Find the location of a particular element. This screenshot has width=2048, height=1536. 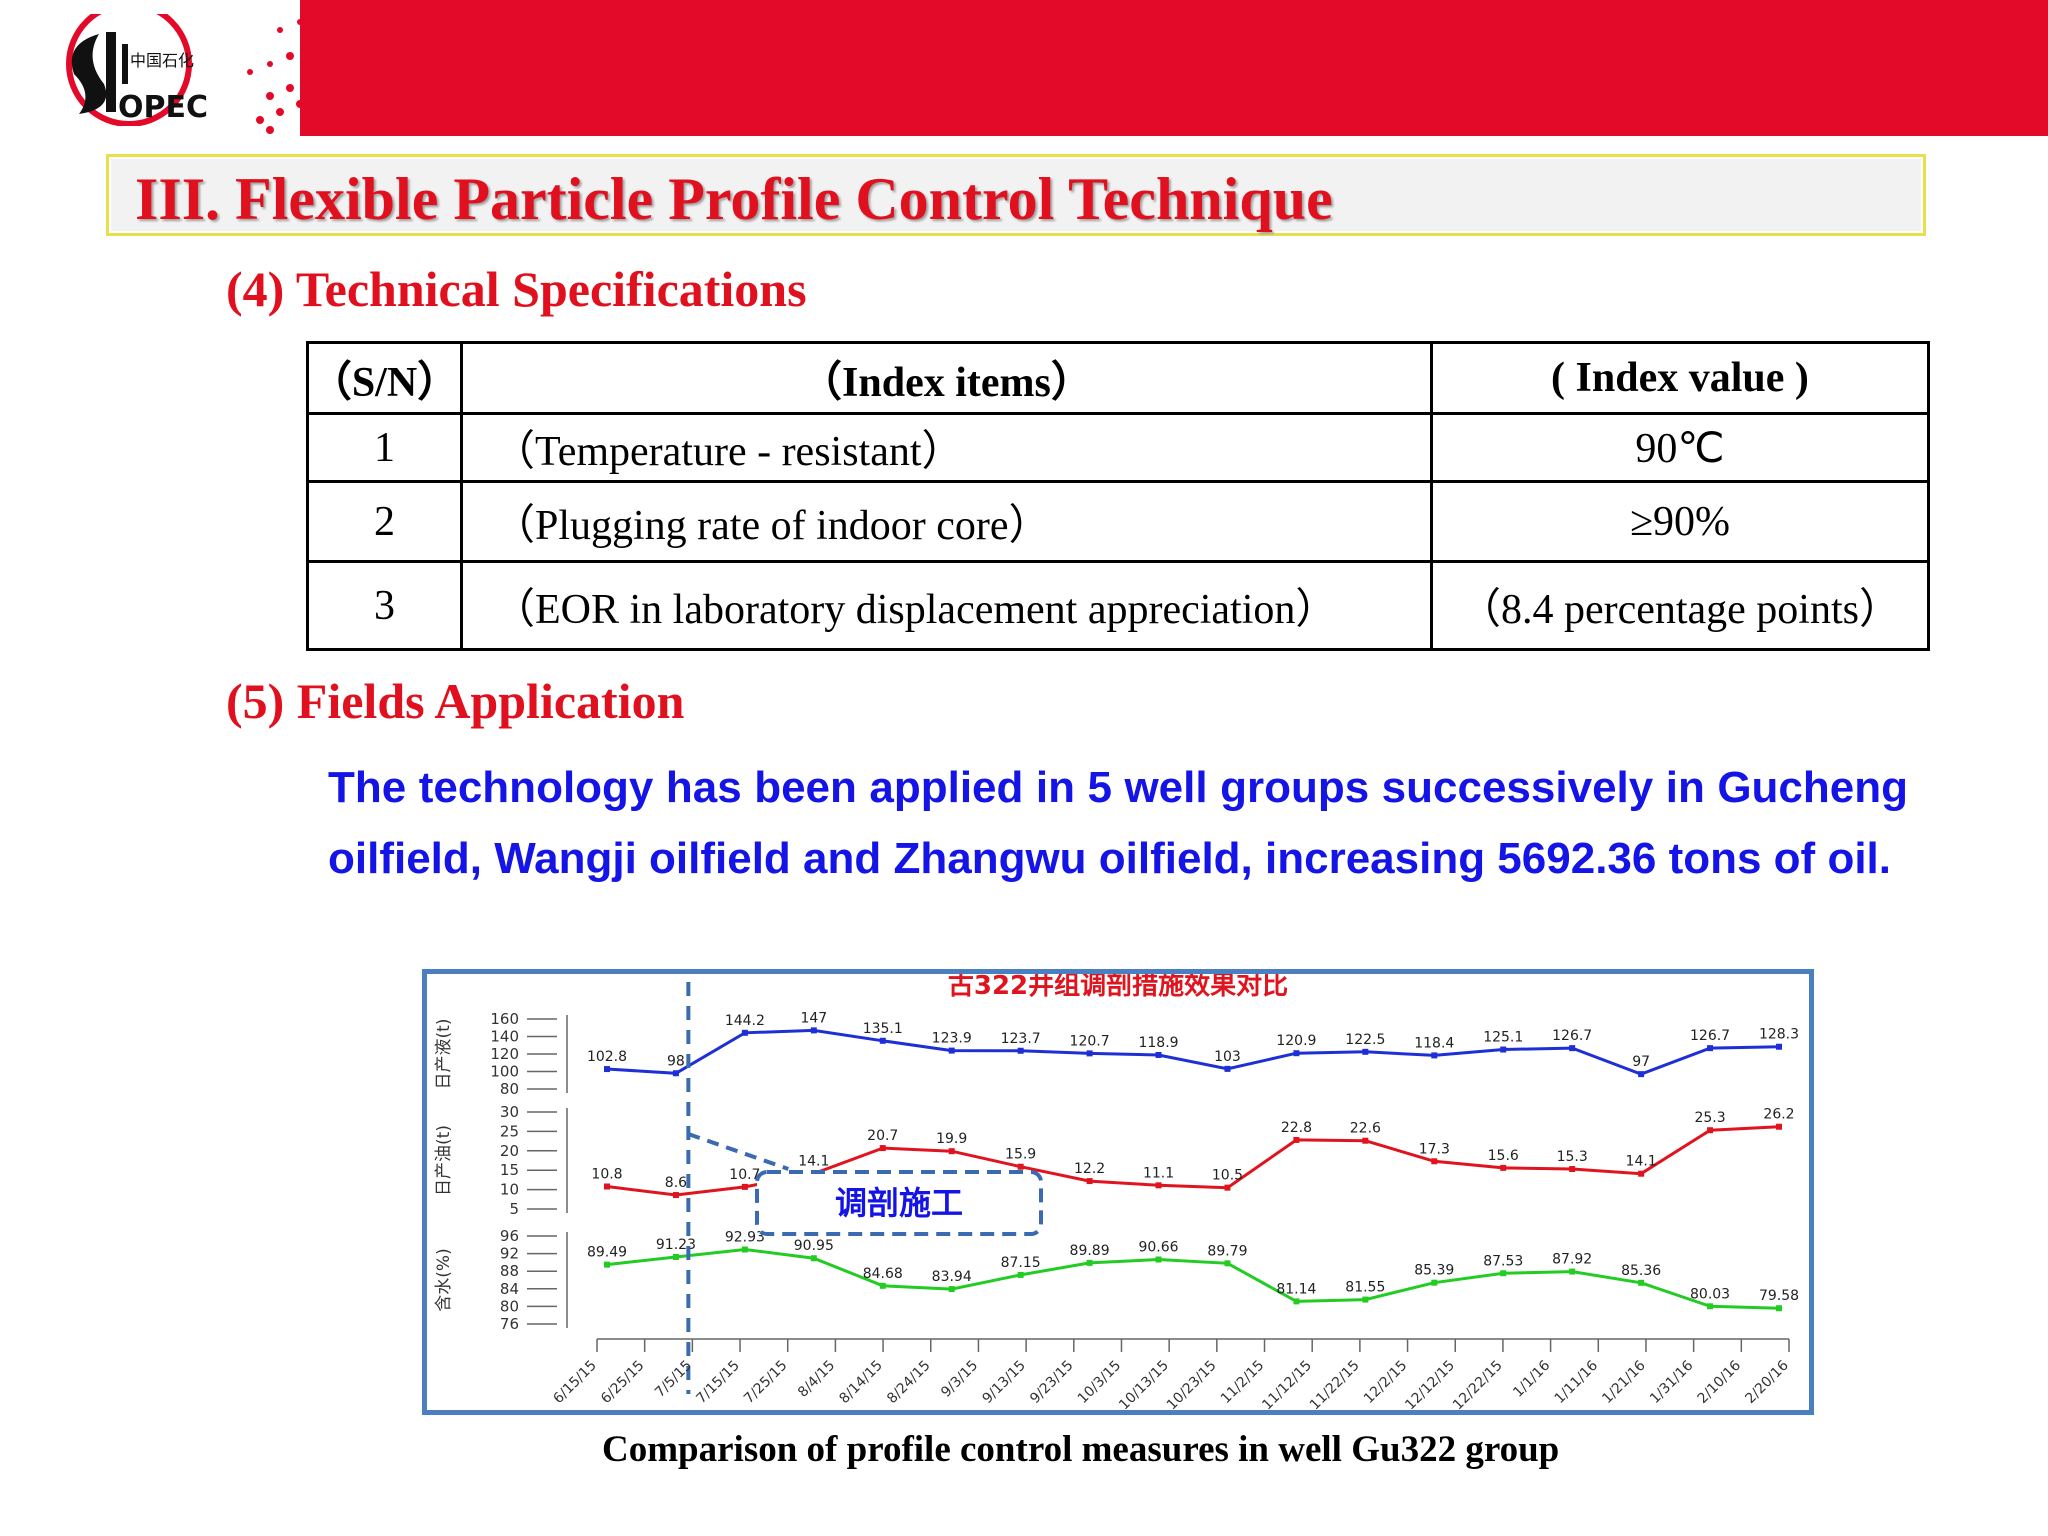

data-label: 10.5 is located at coordinates (1227, 1176).